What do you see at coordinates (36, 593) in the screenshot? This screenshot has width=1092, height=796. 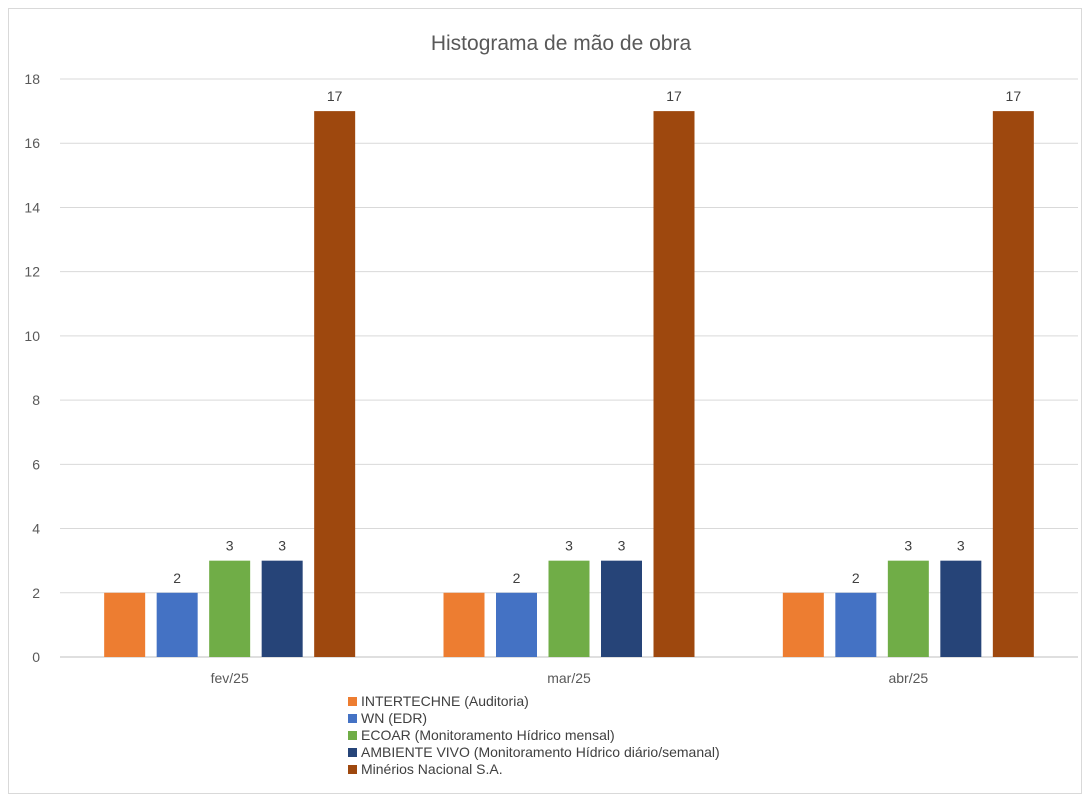 I see `y-tick-label: 2` at bounding box center [36, 593].